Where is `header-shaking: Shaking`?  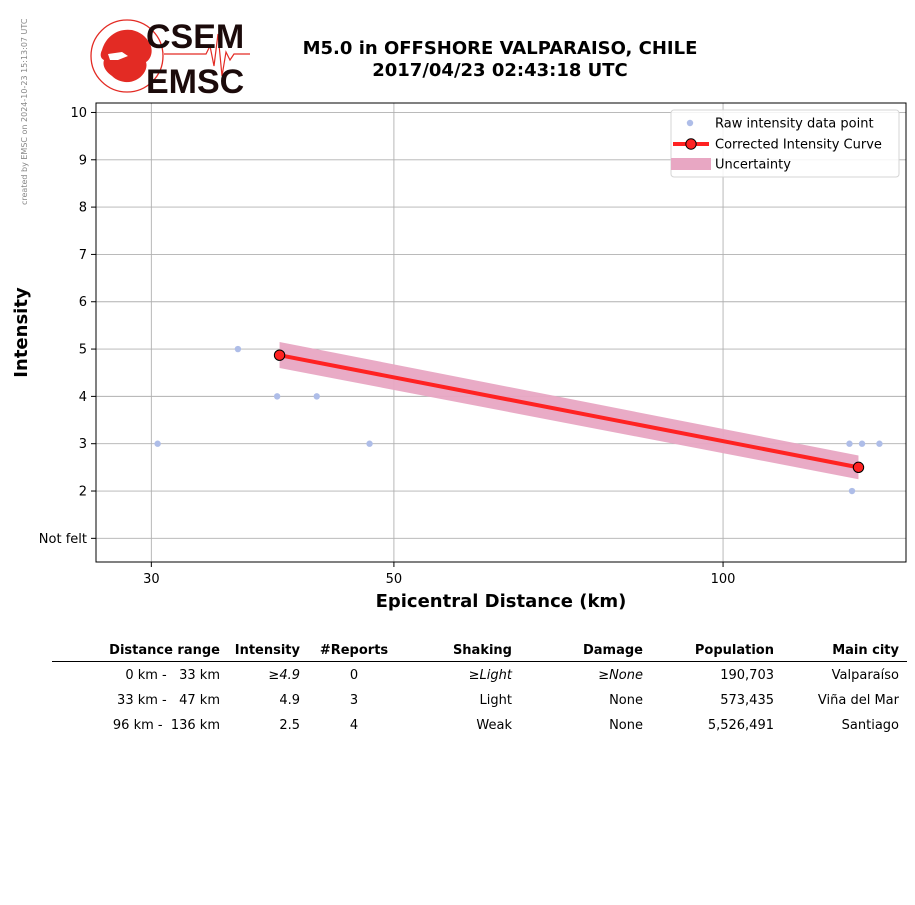
header-shaking: Shaking is located at coordinates (461, 651).